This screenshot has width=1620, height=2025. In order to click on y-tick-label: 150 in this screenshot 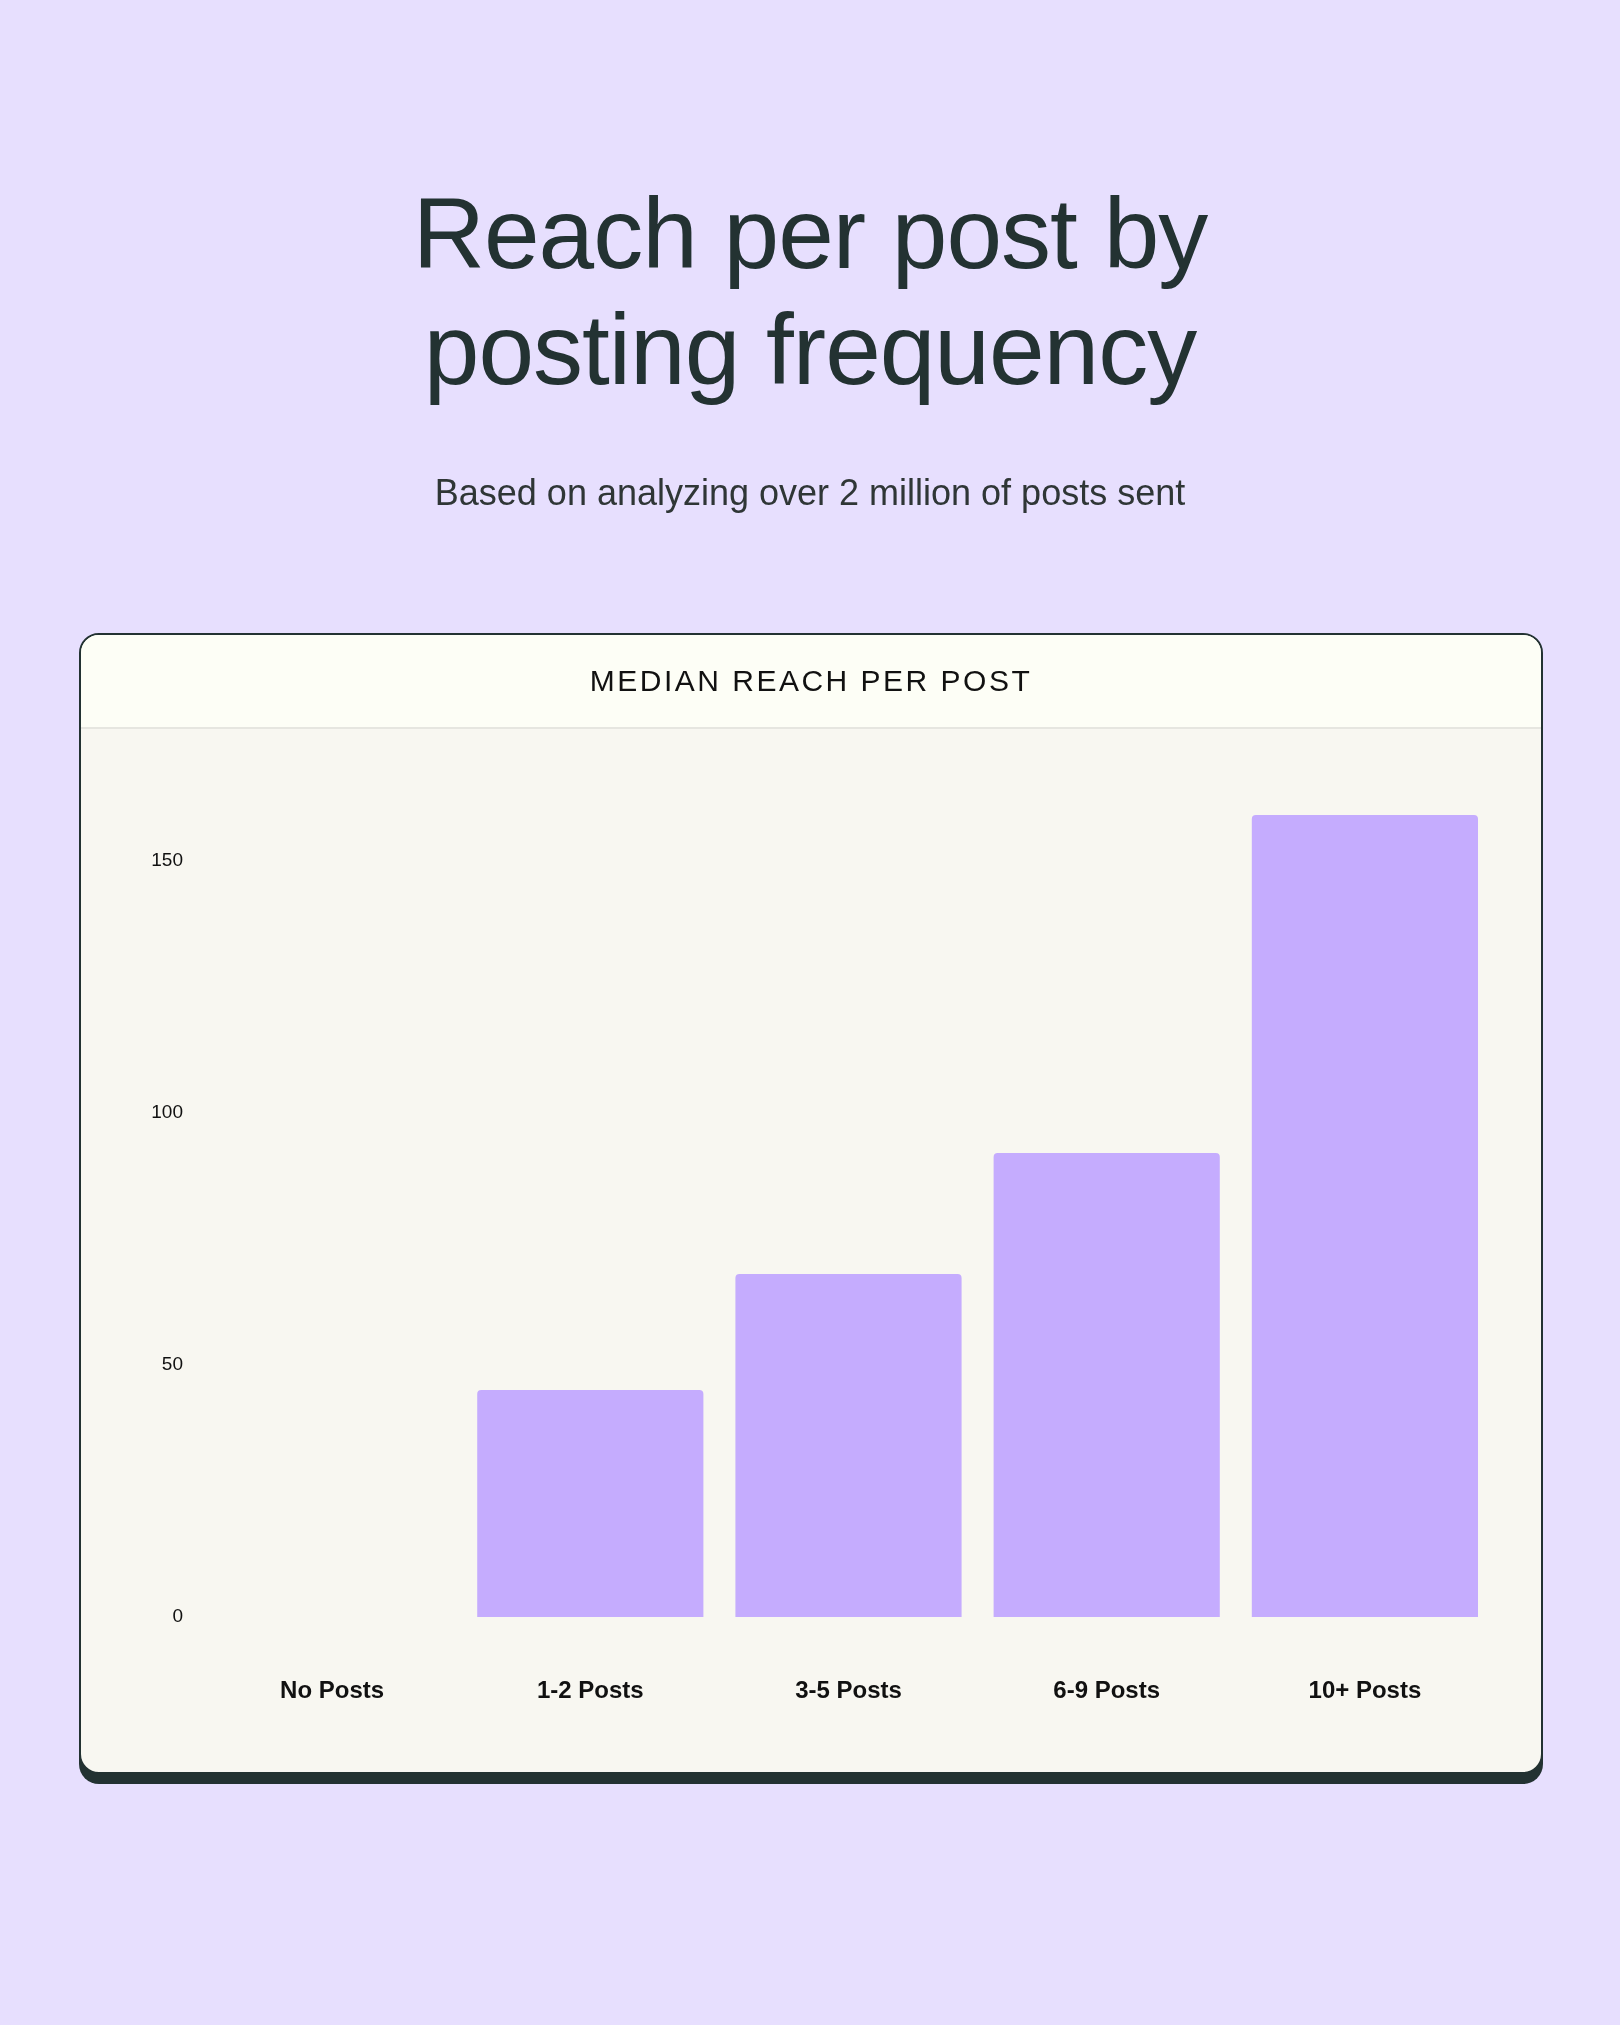, I will do `click(167, 859)`.